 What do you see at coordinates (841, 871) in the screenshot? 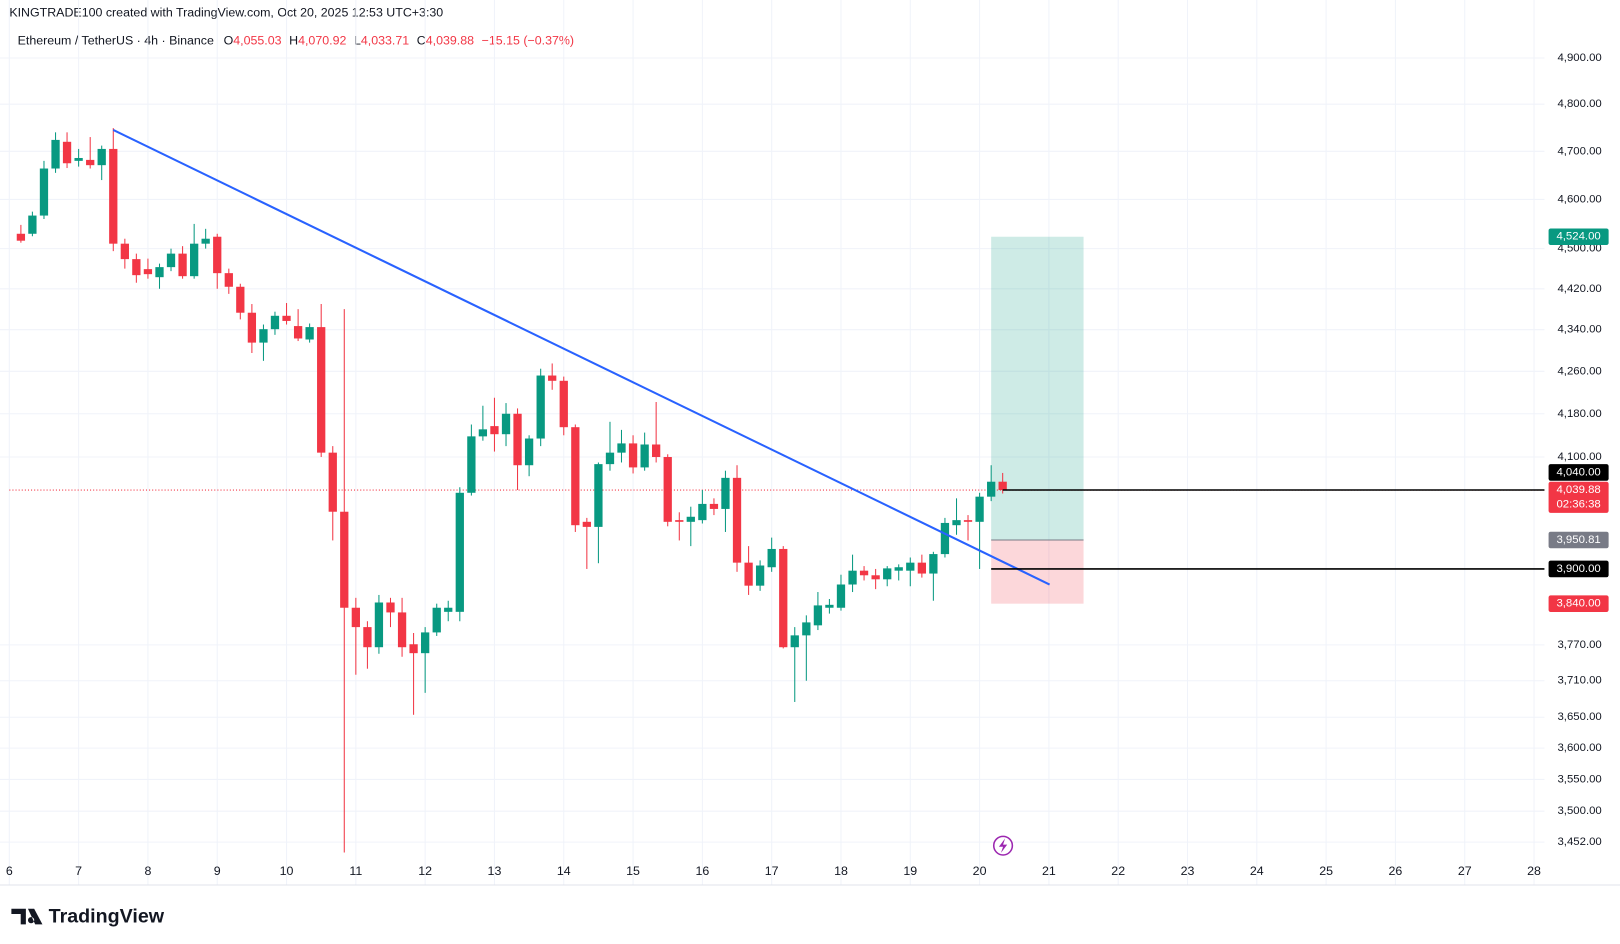
I see `x-tick-label: 18` at bounding box center [841, 871].